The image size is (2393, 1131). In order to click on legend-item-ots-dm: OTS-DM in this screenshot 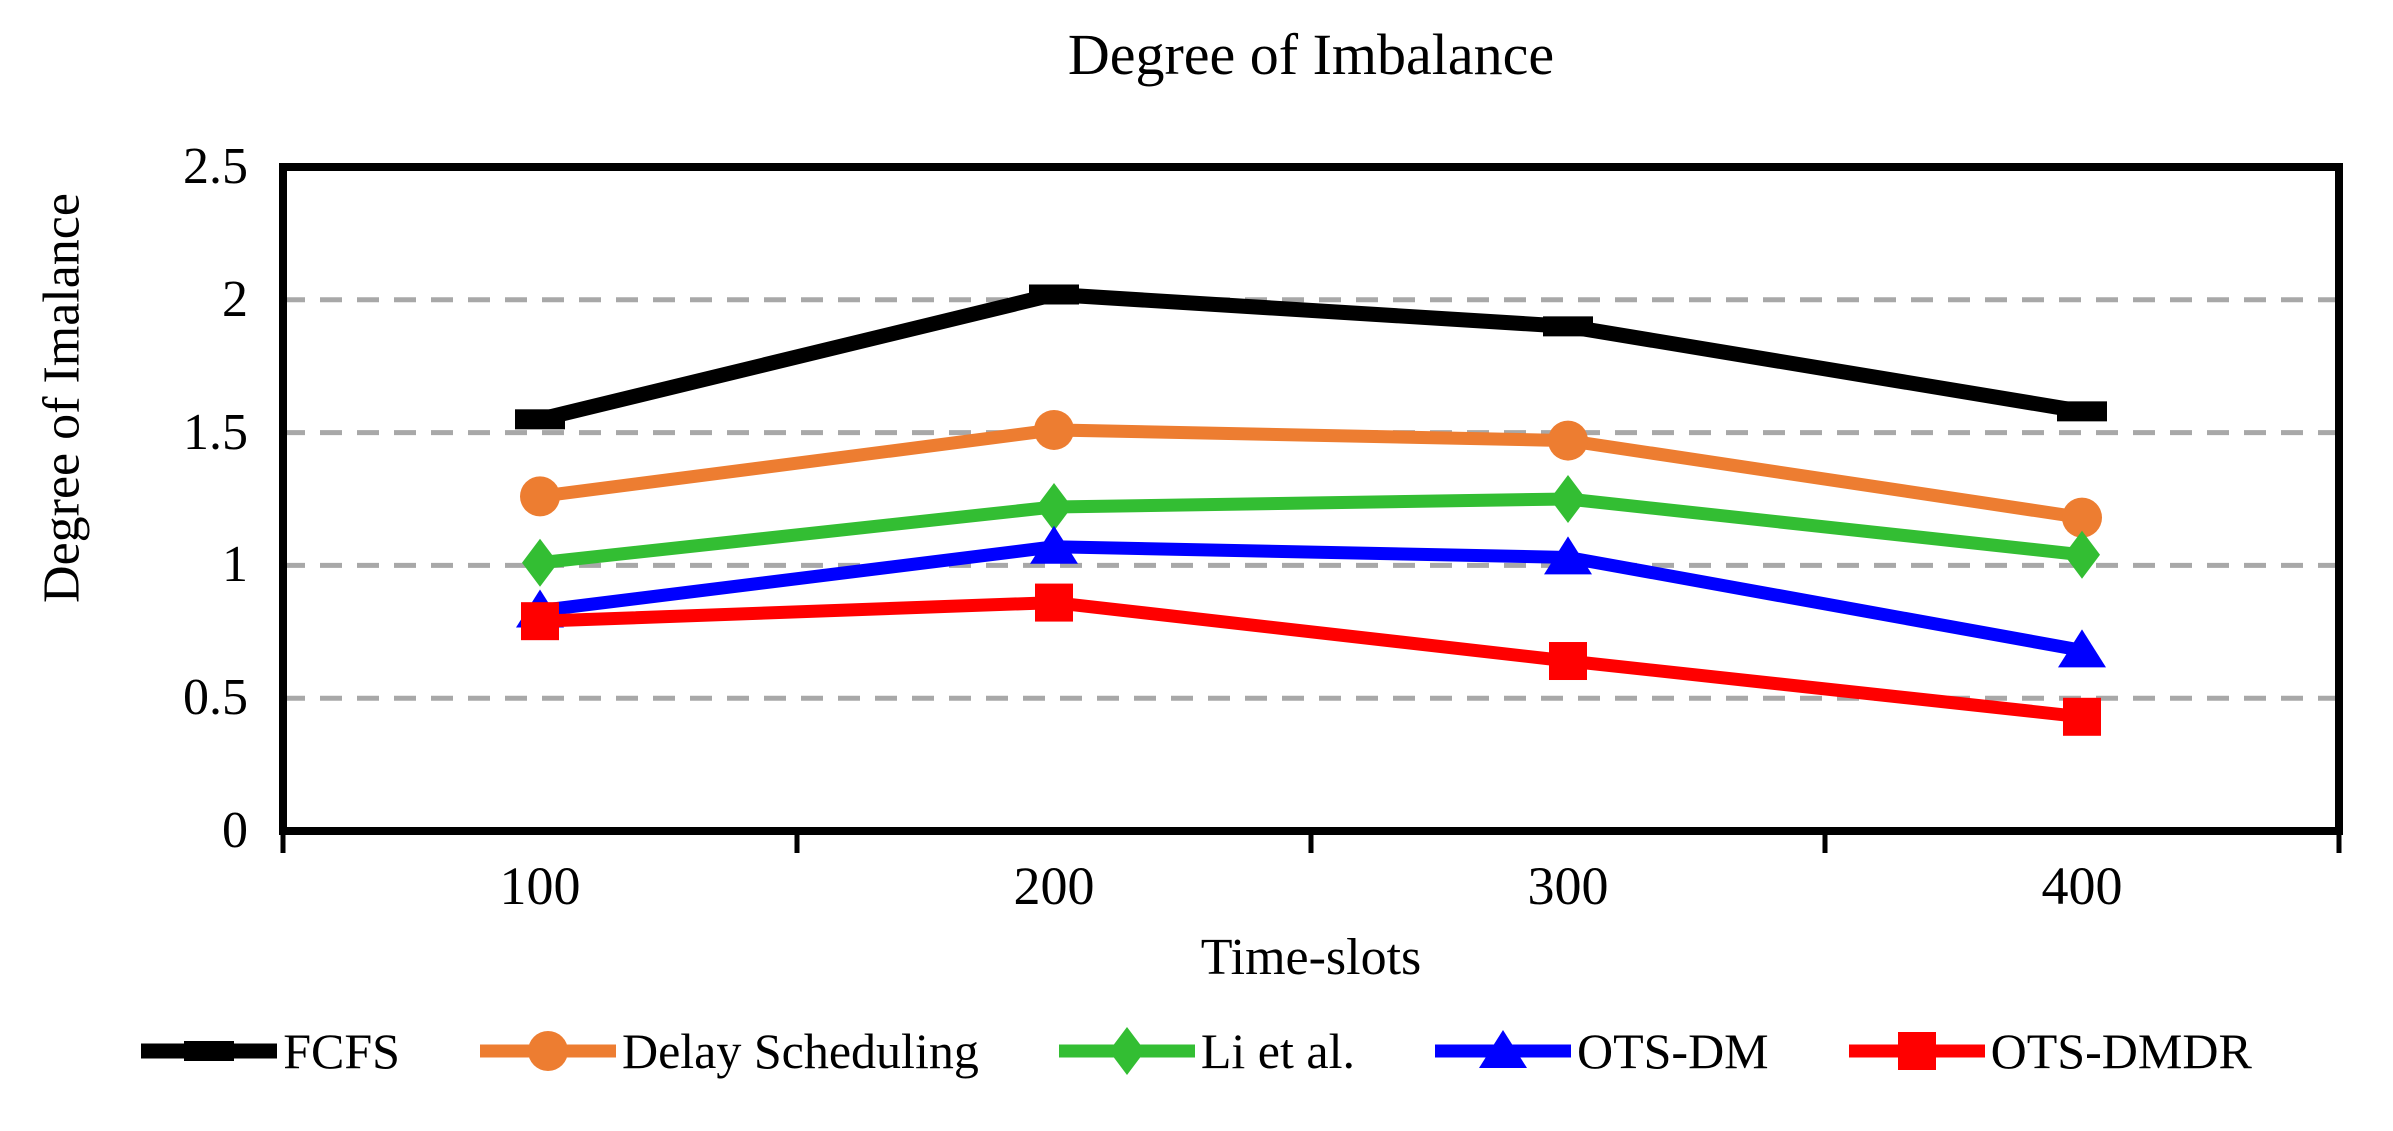, I will do `click(1601, 1051)`.